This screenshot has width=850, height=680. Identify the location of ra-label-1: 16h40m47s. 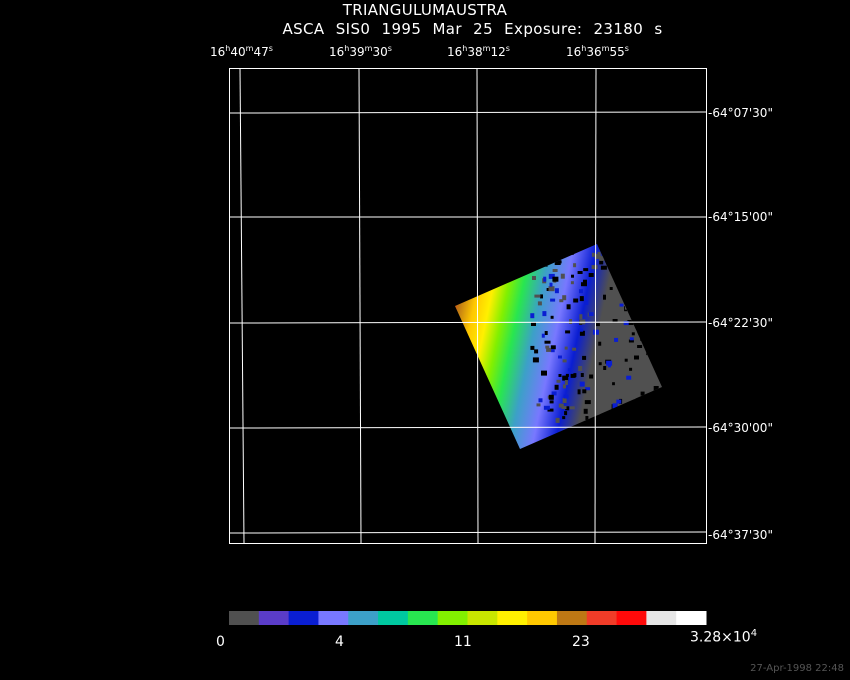
(241, 51).